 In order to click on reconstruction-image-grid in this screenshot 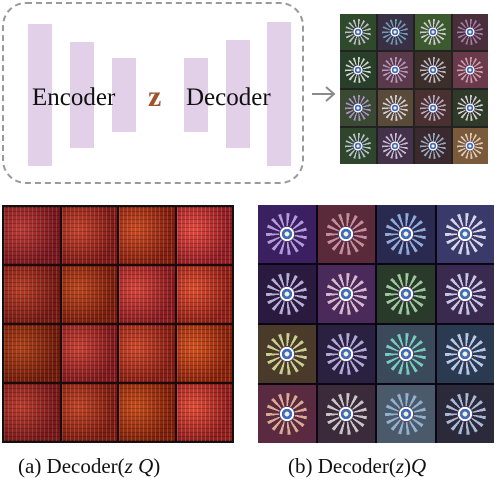, I will do `click(414, 89)`.